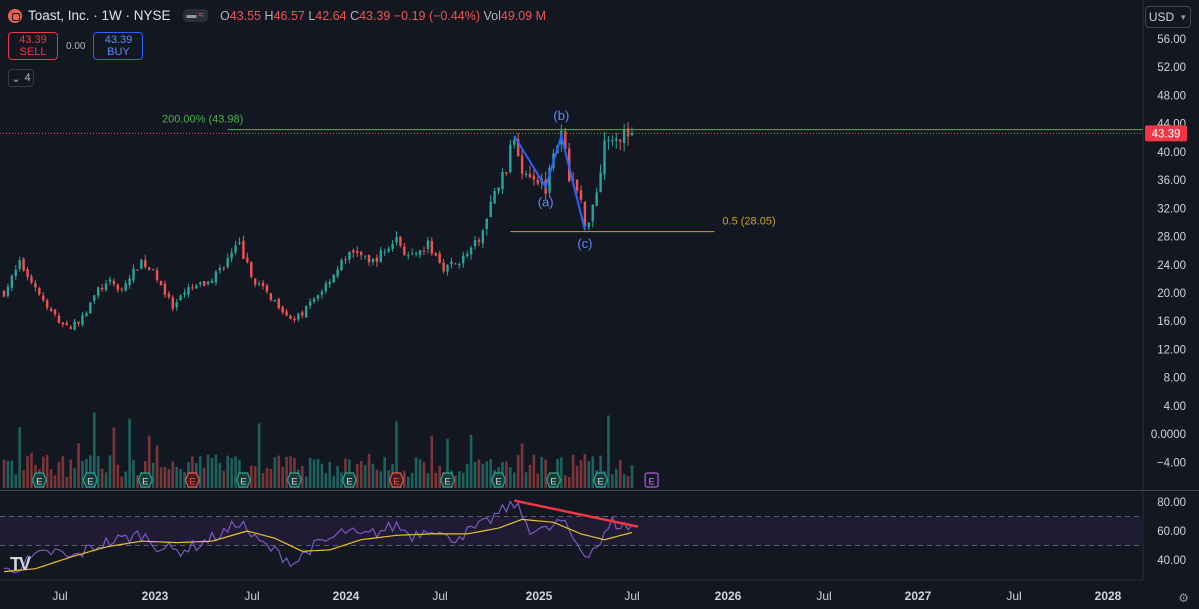 This screenshot has width=1199, height=609. I want to click on currency-select: USD ▼, so click(1168, 17).